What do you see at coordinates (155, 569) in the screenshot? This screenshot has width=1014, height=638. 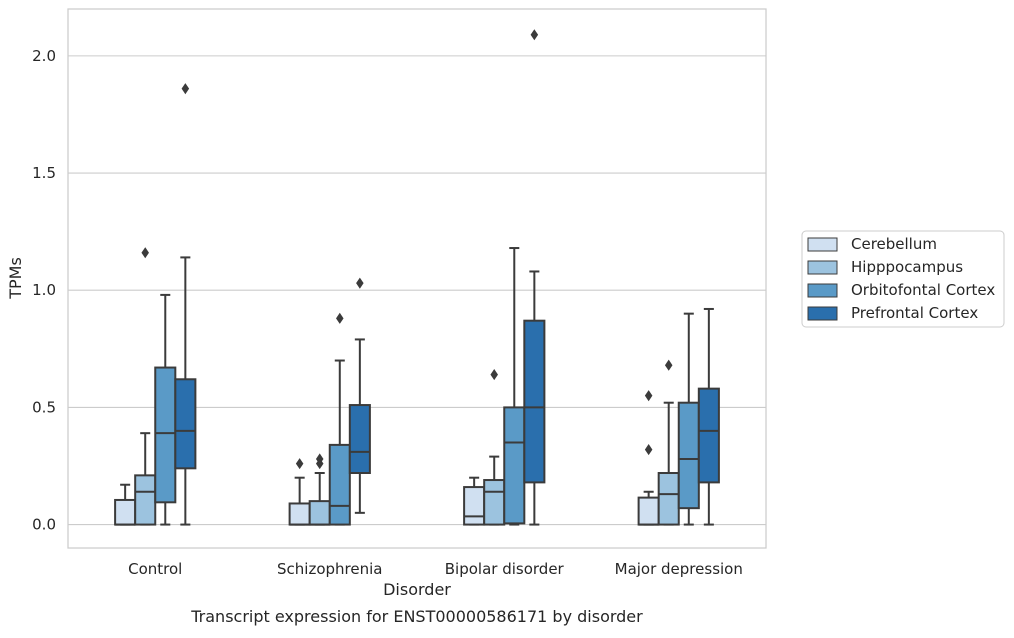 I see `x-tick-label: Control` at bounding box center [155, 569].